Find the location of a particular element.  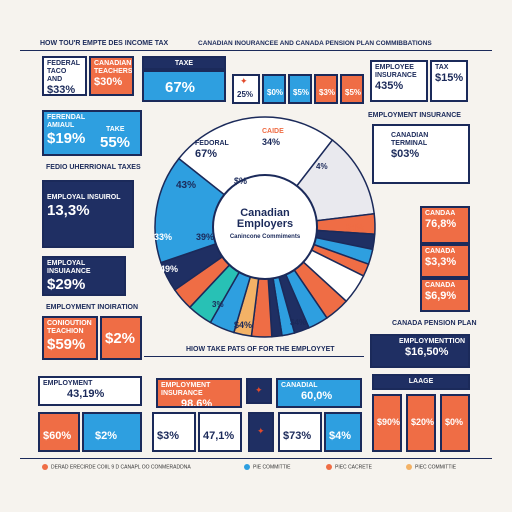

pie-label-mid-1: 33% is located at coordinates (163, 237).